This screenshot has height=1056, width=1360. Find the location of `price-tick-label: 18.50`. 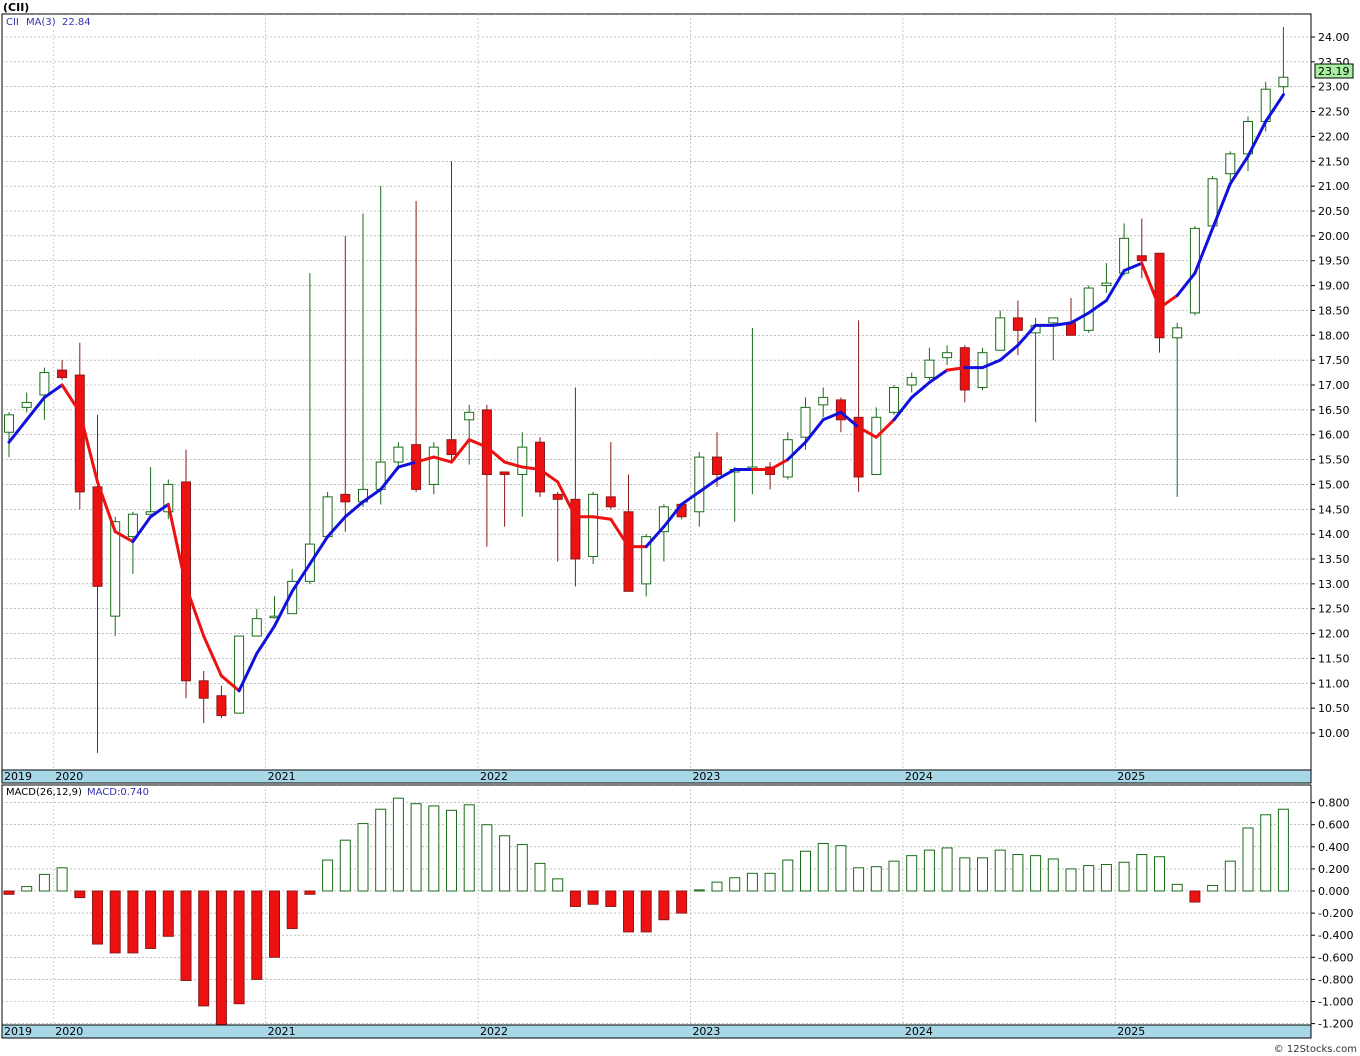

price-tick-label: 18.50 is located at coordinates (1334, 310).